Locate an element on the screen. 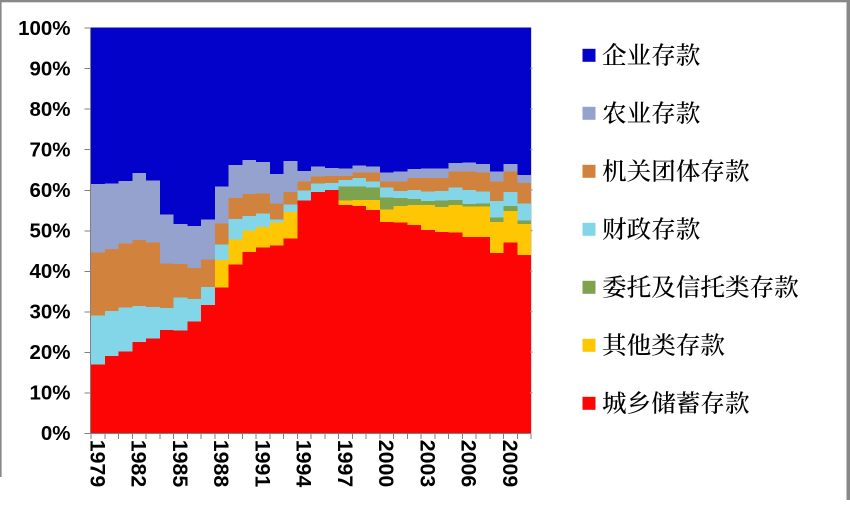  svg-text: 80% is located at coordinates (49, 109).